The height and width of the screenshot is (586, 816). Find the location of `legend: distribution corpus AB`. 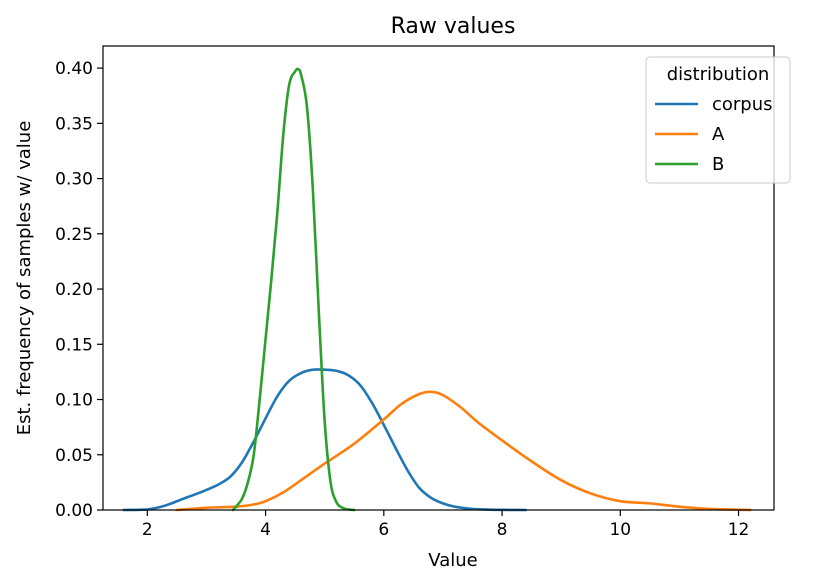

legend: distribution corpus AB is located at coordinates (718, 120).